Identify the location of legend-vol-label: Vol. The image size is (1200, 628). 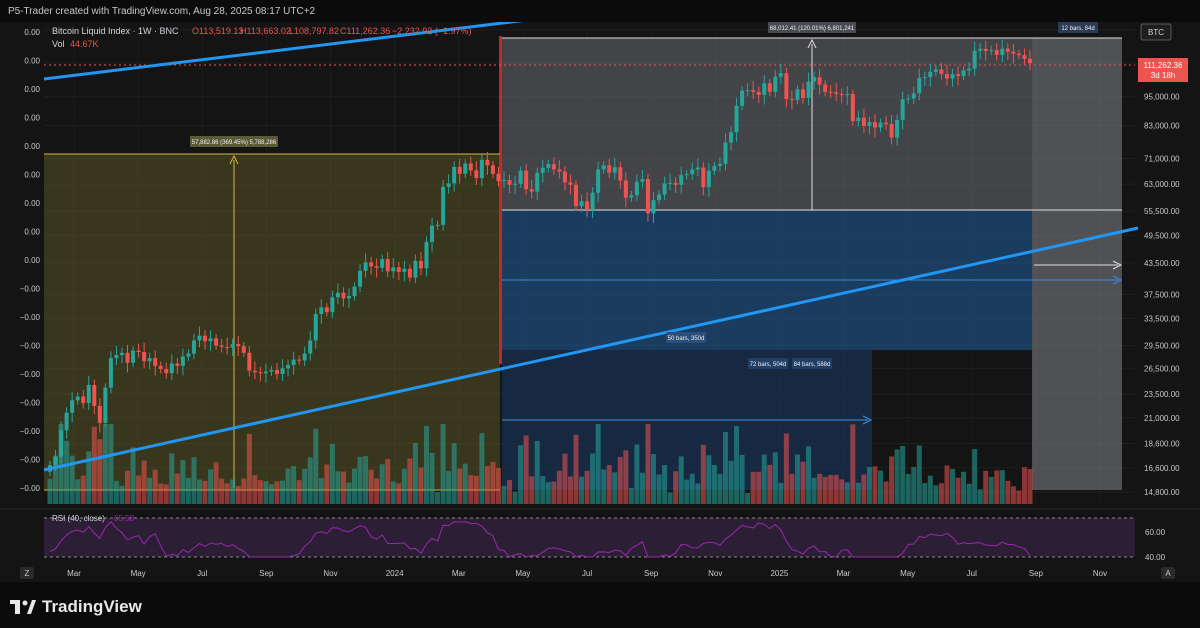
(58, 44).